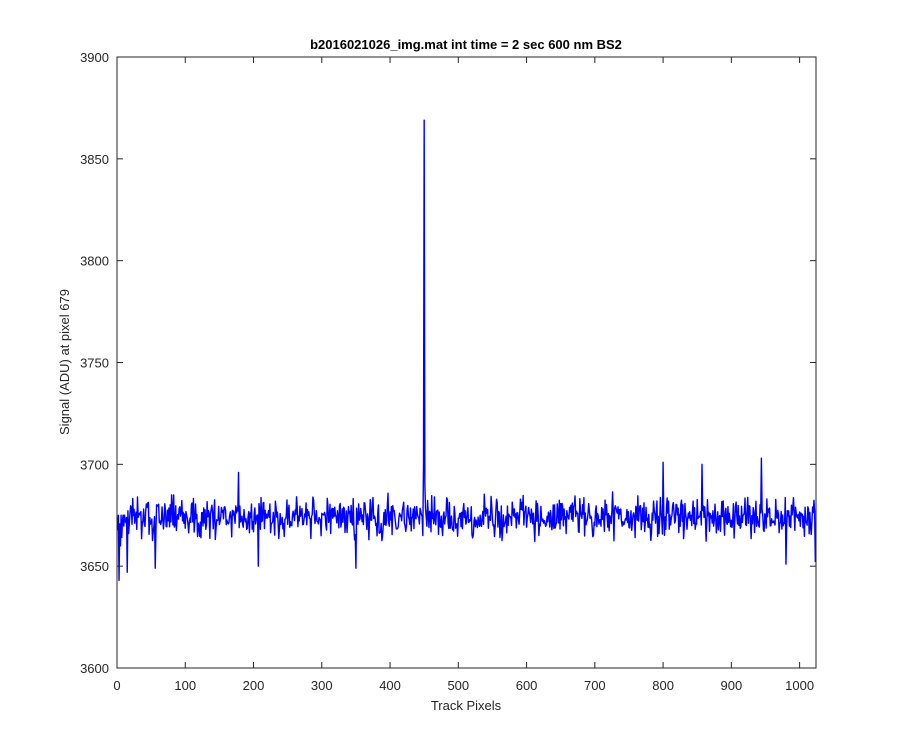 This screenshot has height=750, width=900. Describe the element at coordinates (527, 685) in the screenshot. I see `x-tick-label: 600` at that location.